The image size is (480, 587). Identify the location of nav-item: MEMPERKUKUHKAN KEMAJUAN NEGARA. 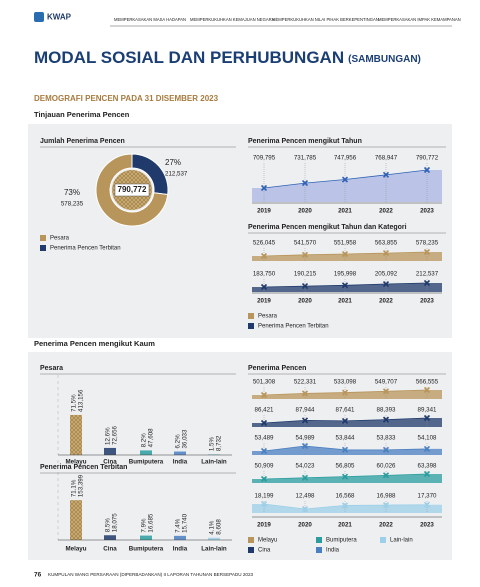
(232, 19).